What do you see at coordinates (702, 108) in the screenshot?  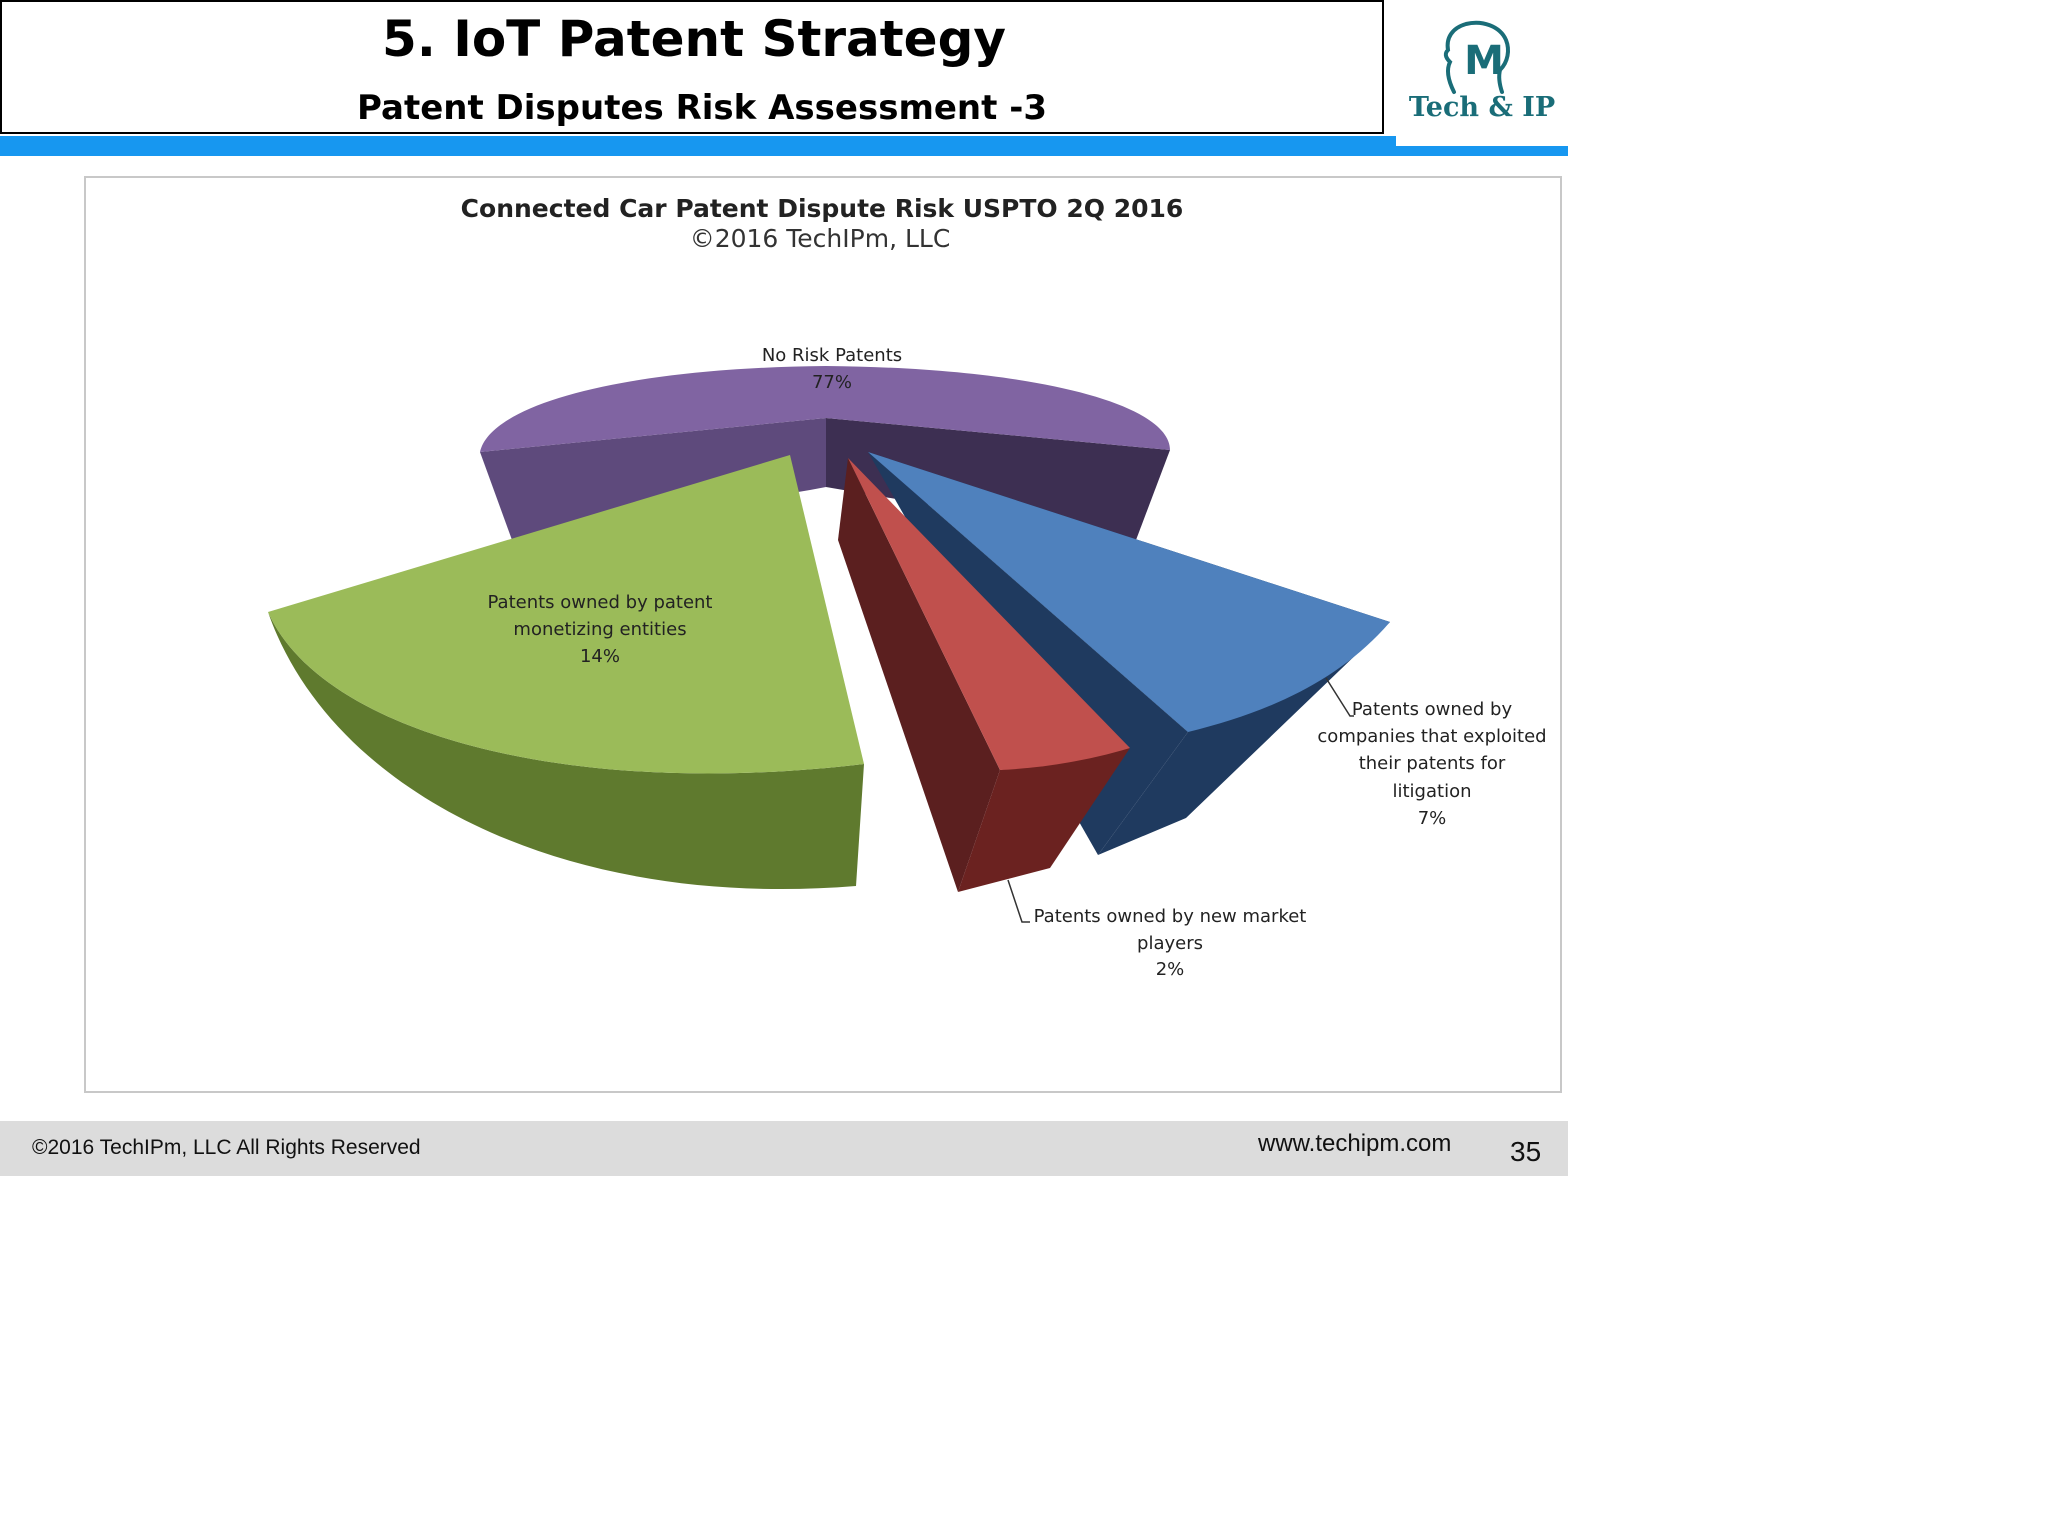 I see `slide-subtitle: Patent Disputes Risk Assessment -3` at bounding box center [702, 108].